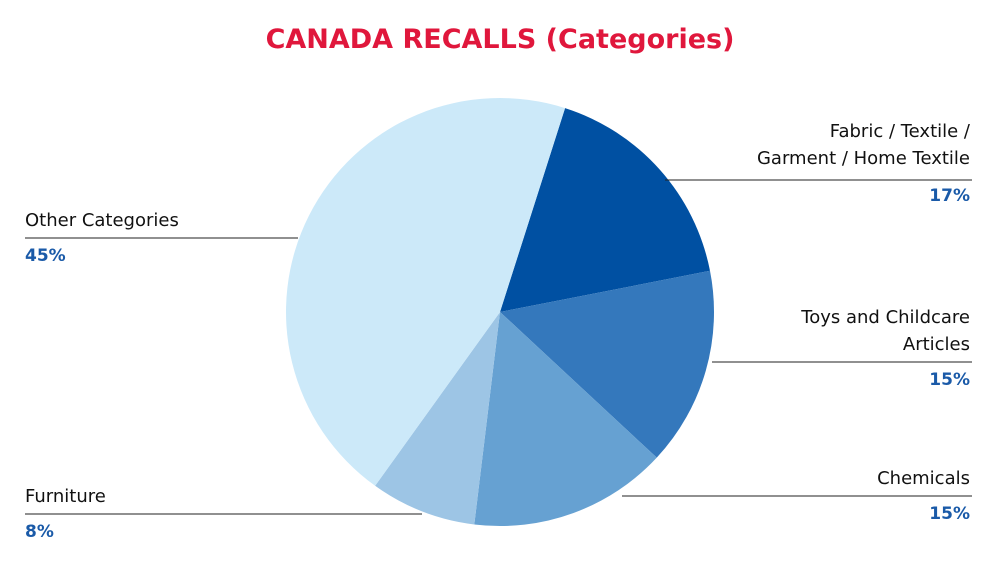 The width and height of the screenshot is (1000, 567). I want to click on slice-label: Chemicals, so click(923, 478).